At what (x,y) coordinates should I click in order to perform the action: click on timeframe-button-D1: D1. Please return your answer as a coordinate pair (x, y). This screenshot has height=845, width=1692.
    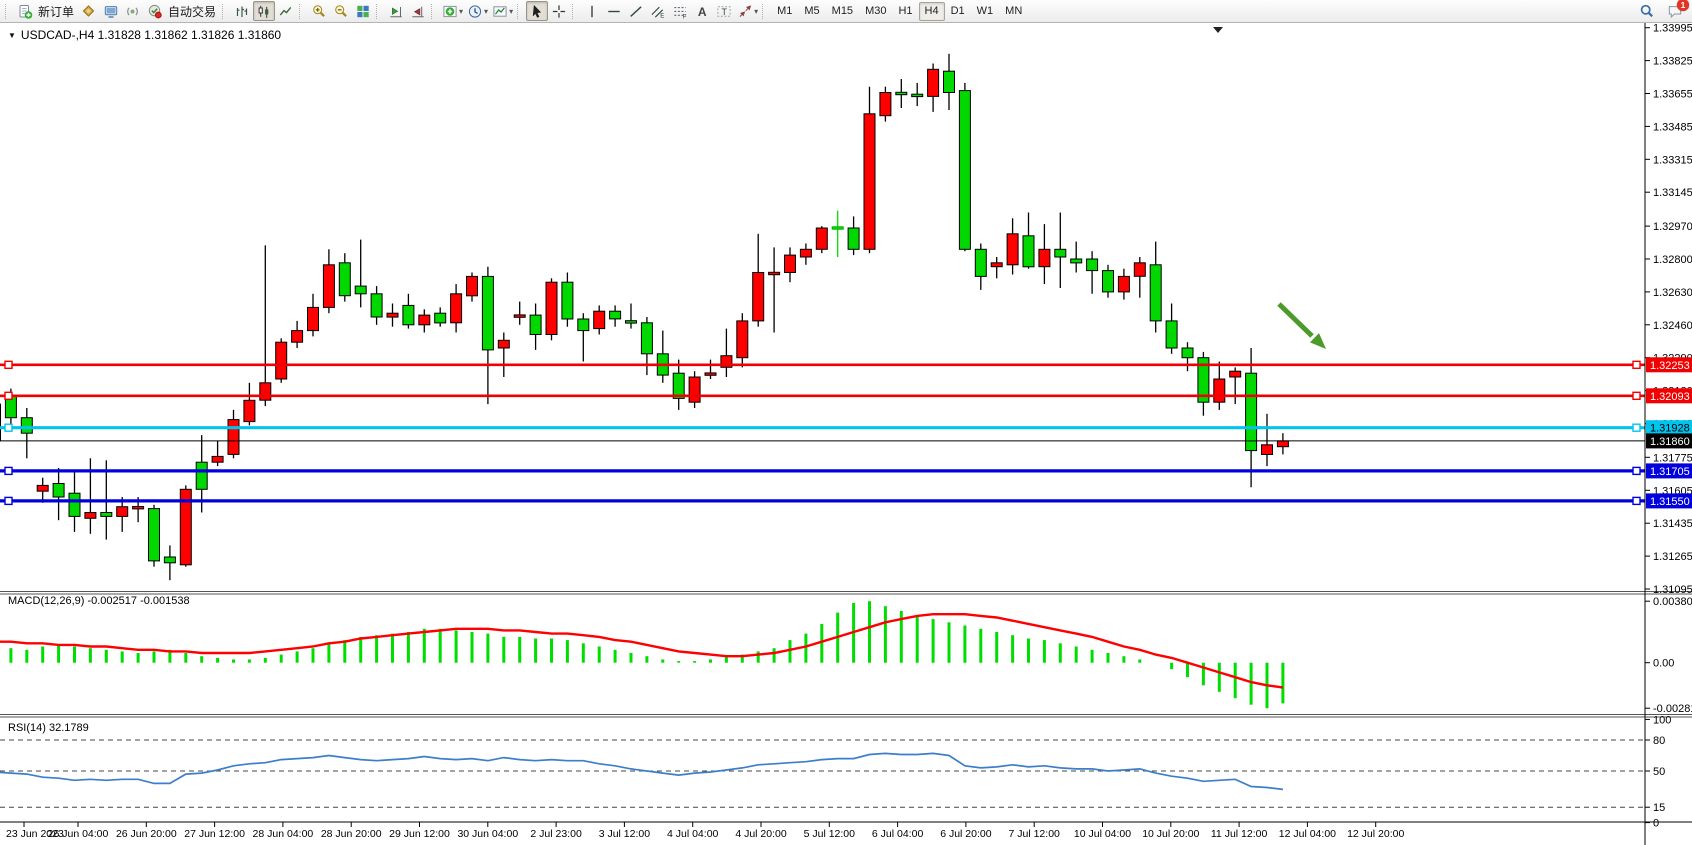
    Looking at the image, I should click on (957, 11).